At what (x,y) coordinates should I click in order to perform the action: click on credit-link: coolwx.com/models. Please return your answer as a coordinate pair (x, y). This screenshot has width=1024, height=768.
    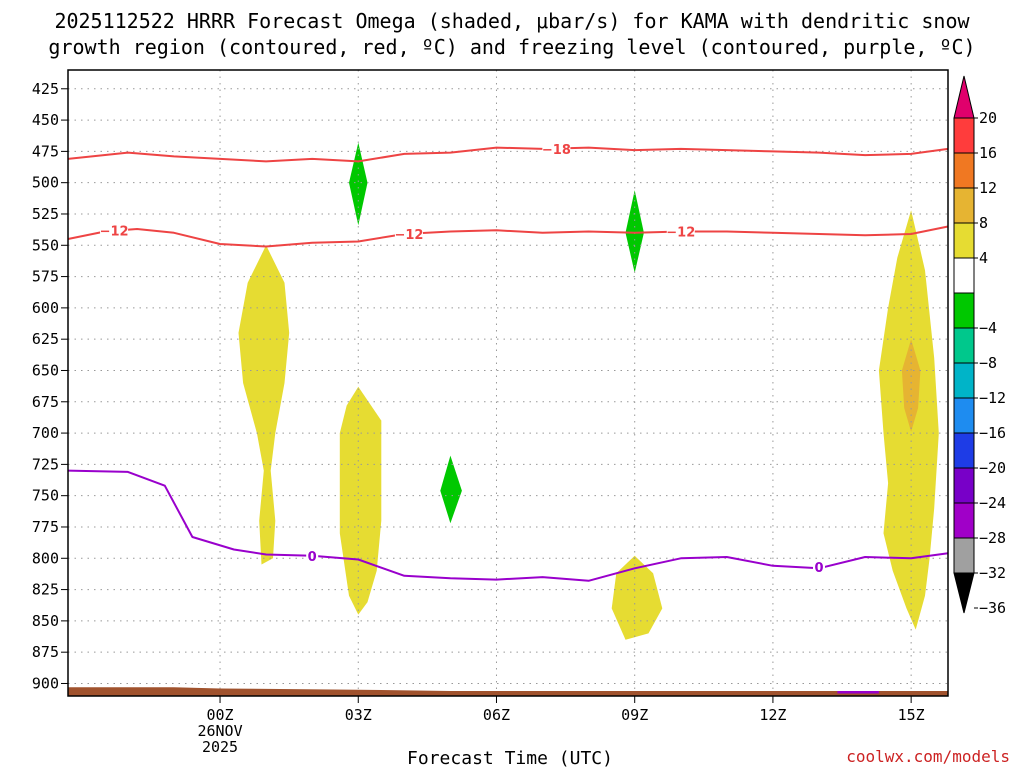
    Looking at the image, I should click on (928, 756).